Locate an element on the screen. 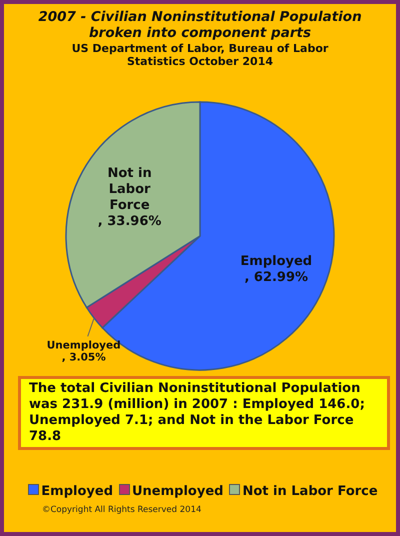 This screenshot has width=400, height=536. chart-title: 2007 - Civilian Noninstitutional Population broken into component parts is located at coordinates (200, 25).